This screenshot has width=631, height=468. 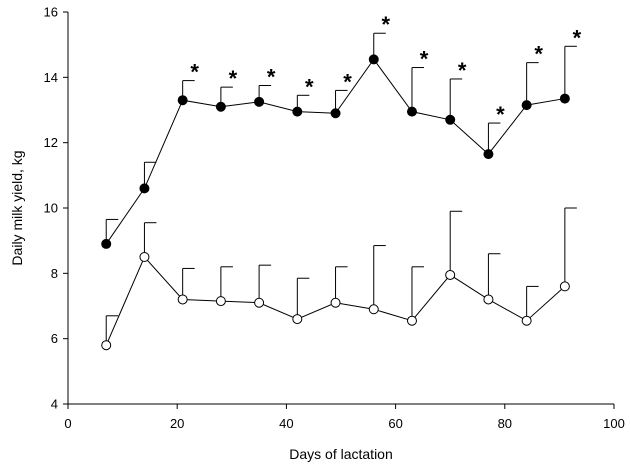 What do you see at coordinates (341, 454) in the screenshot?
I see `x-axis-title: Days of lactation` at bounding box center [341, 454].